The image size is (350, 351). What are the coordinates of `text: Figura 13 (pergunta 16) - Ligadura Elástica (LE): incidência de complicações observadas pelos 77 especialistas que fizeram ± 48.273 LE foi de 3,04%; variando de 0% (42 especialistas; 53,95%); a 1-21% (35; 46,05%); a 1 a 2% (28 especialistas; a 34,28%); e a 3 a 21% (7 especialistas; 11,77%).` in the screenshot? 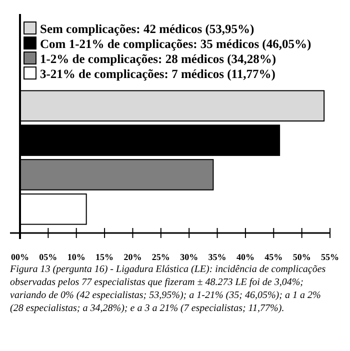 It's located at (167, 289).